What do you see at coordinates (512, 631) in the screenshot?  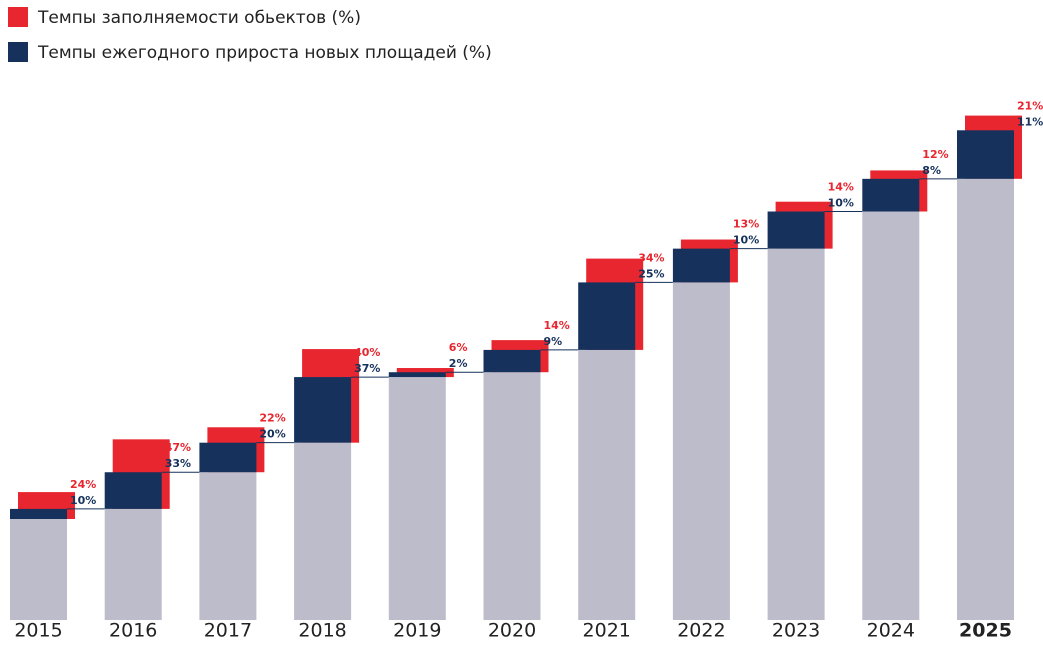 I see `x-tick-label: 2020` at bounding box center [512, 631].